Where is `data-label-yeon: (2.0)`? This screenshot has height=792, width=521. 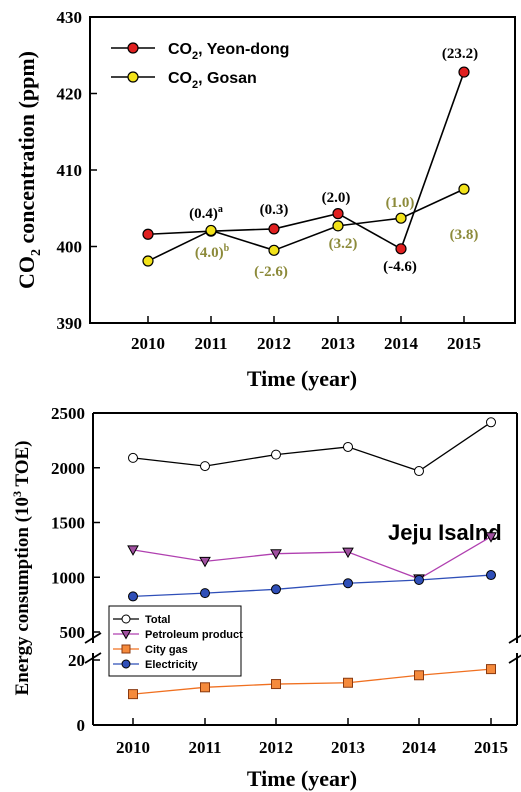 data-label-yeon: (2.0) is located at coordinates (336, 198).